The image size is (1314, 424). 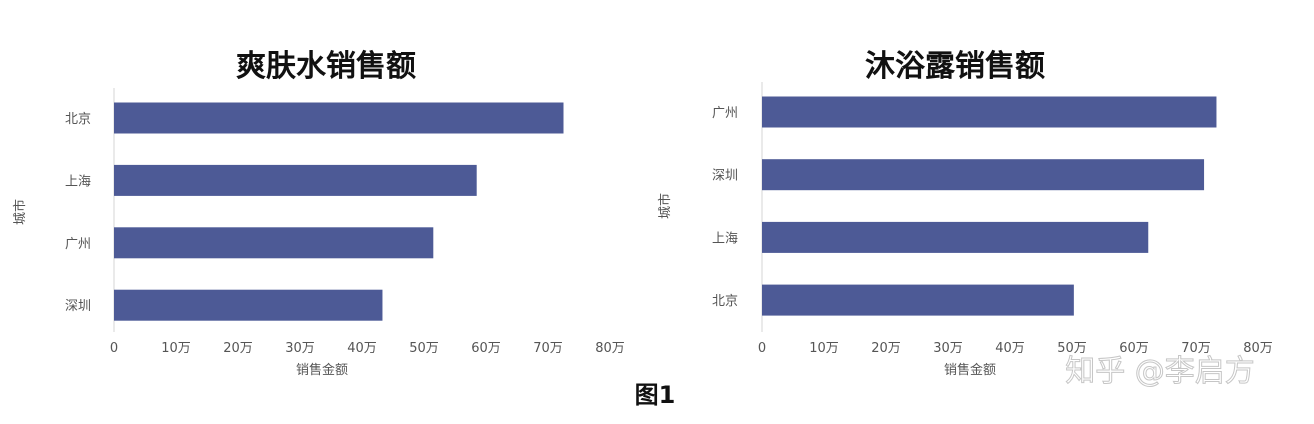 I want to click on figure-caption: 图1, so click(x=655, y=395).